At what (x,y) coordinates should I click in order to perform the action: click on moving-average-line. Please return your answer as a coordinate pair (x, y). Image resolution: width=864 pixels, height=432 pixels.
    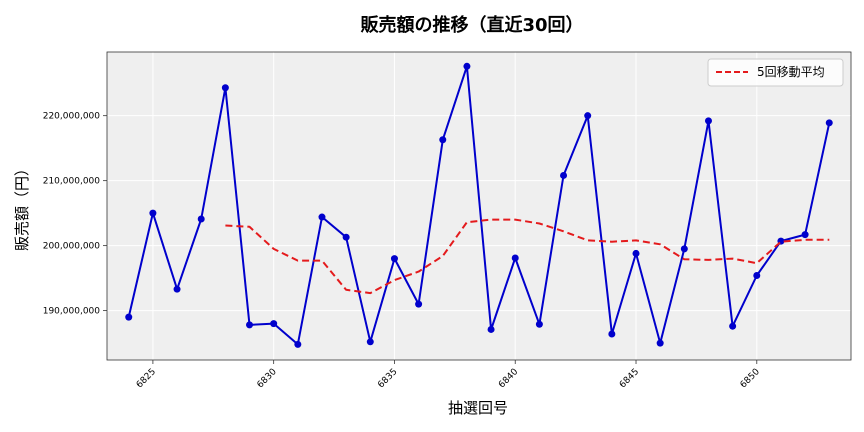
    Looking at the image, I should click on (527, 256).